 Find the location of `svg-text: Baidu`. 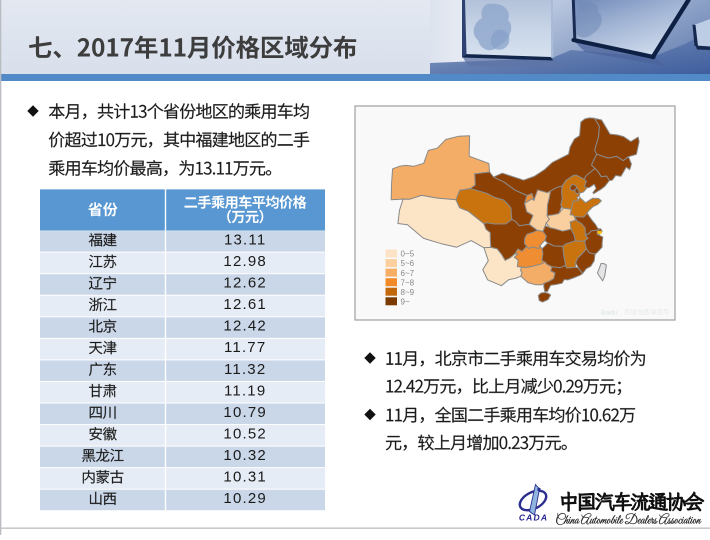

svg-text: Baidu is located at coordinates (609, 313).